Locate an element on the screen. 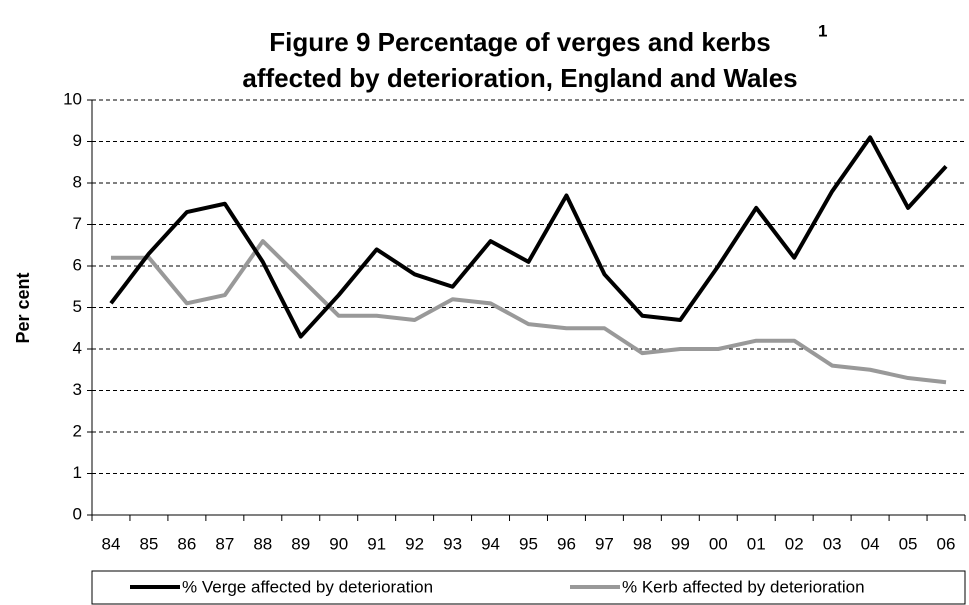 The height and width of the screenshot is (605, 969). x-tick-label: 95 is located at coordinates (528, 543).